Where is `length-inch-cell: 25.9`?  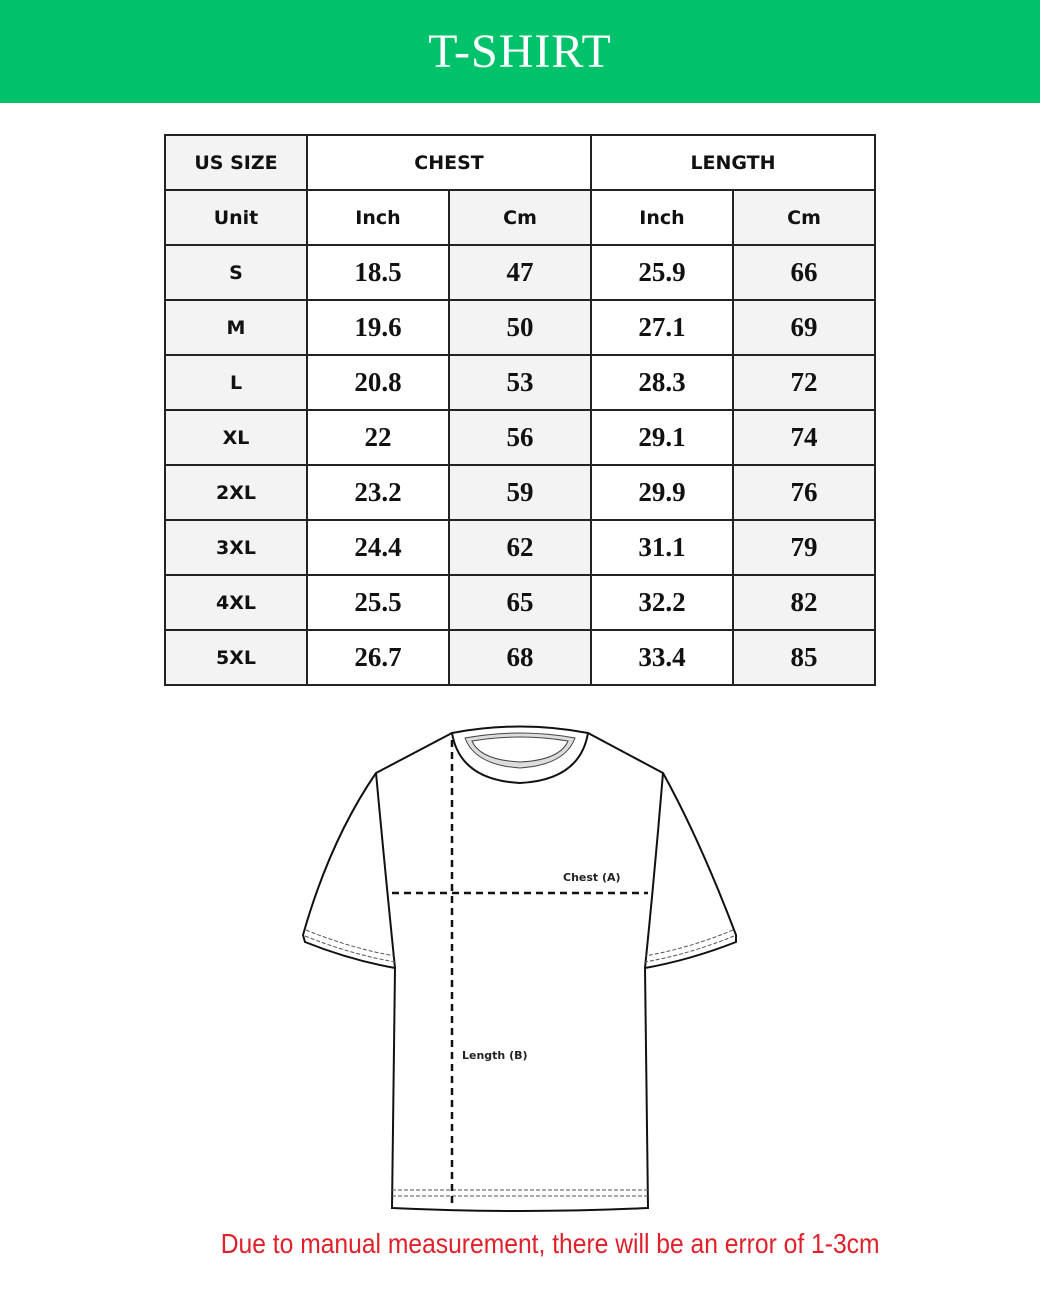 length-inch-cell: 25.9 is located at coordinates (662, 272).